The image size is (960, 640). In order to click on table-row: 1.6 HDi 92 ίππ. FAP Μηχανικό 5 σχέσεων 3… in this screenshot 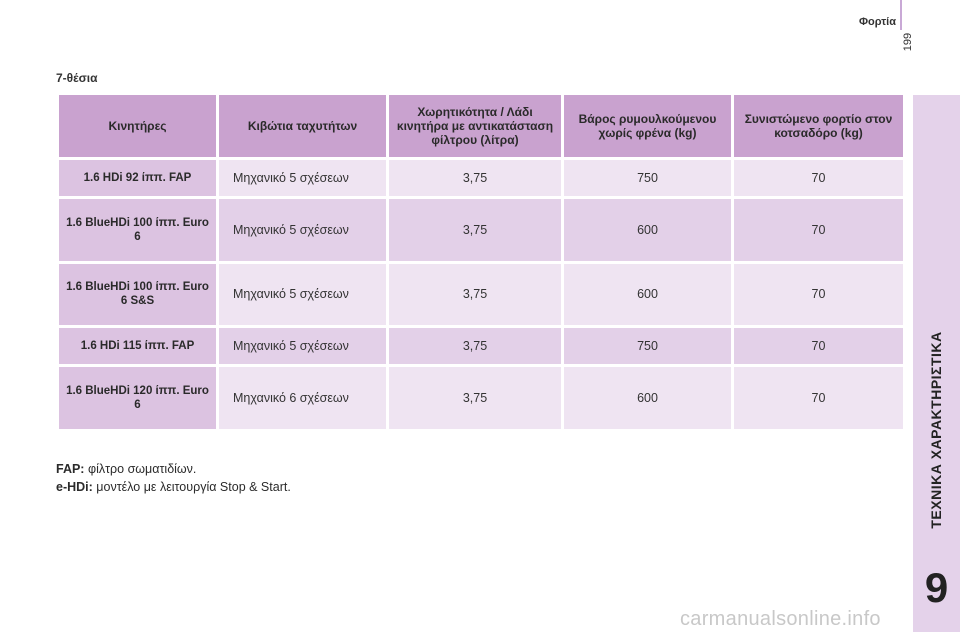, I will do `click(481, 178)`.